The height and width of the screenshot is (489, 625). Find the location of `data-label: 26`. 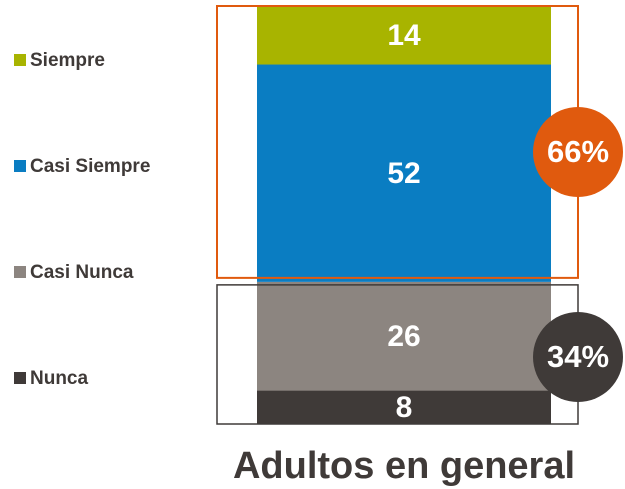

data-label: 26 is located at coordinates (403, 336).